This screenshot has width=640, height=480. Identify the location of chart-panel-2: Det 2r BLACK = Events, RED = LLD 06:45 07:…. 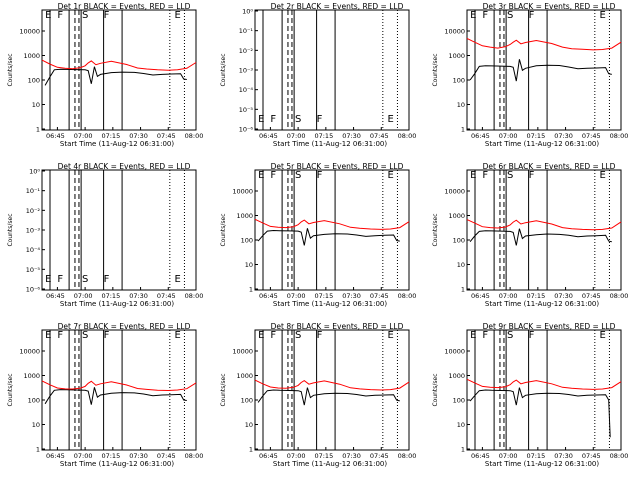
(318, 75).